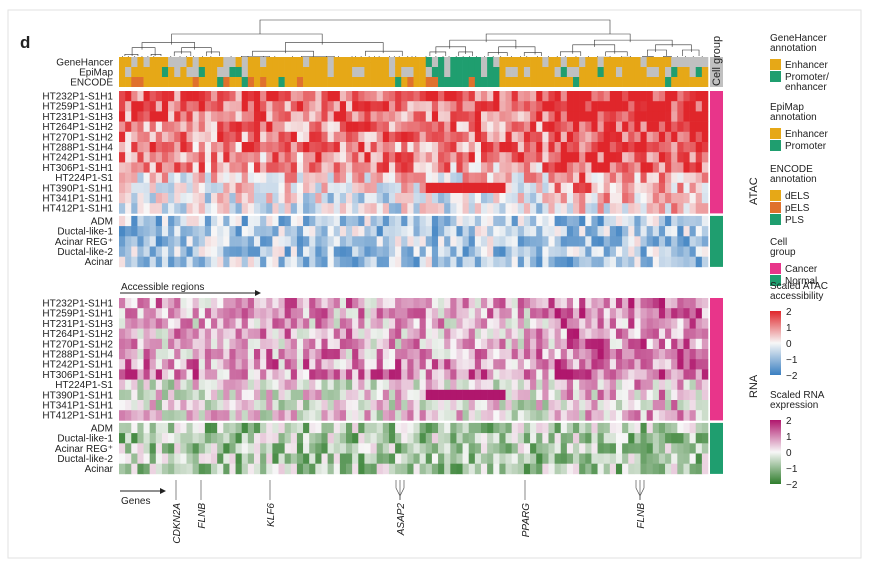  What do you see at coordinates (801, 269) in the screenshot?
I see `legend-label: Cancer` at bounding box center [801, 269].